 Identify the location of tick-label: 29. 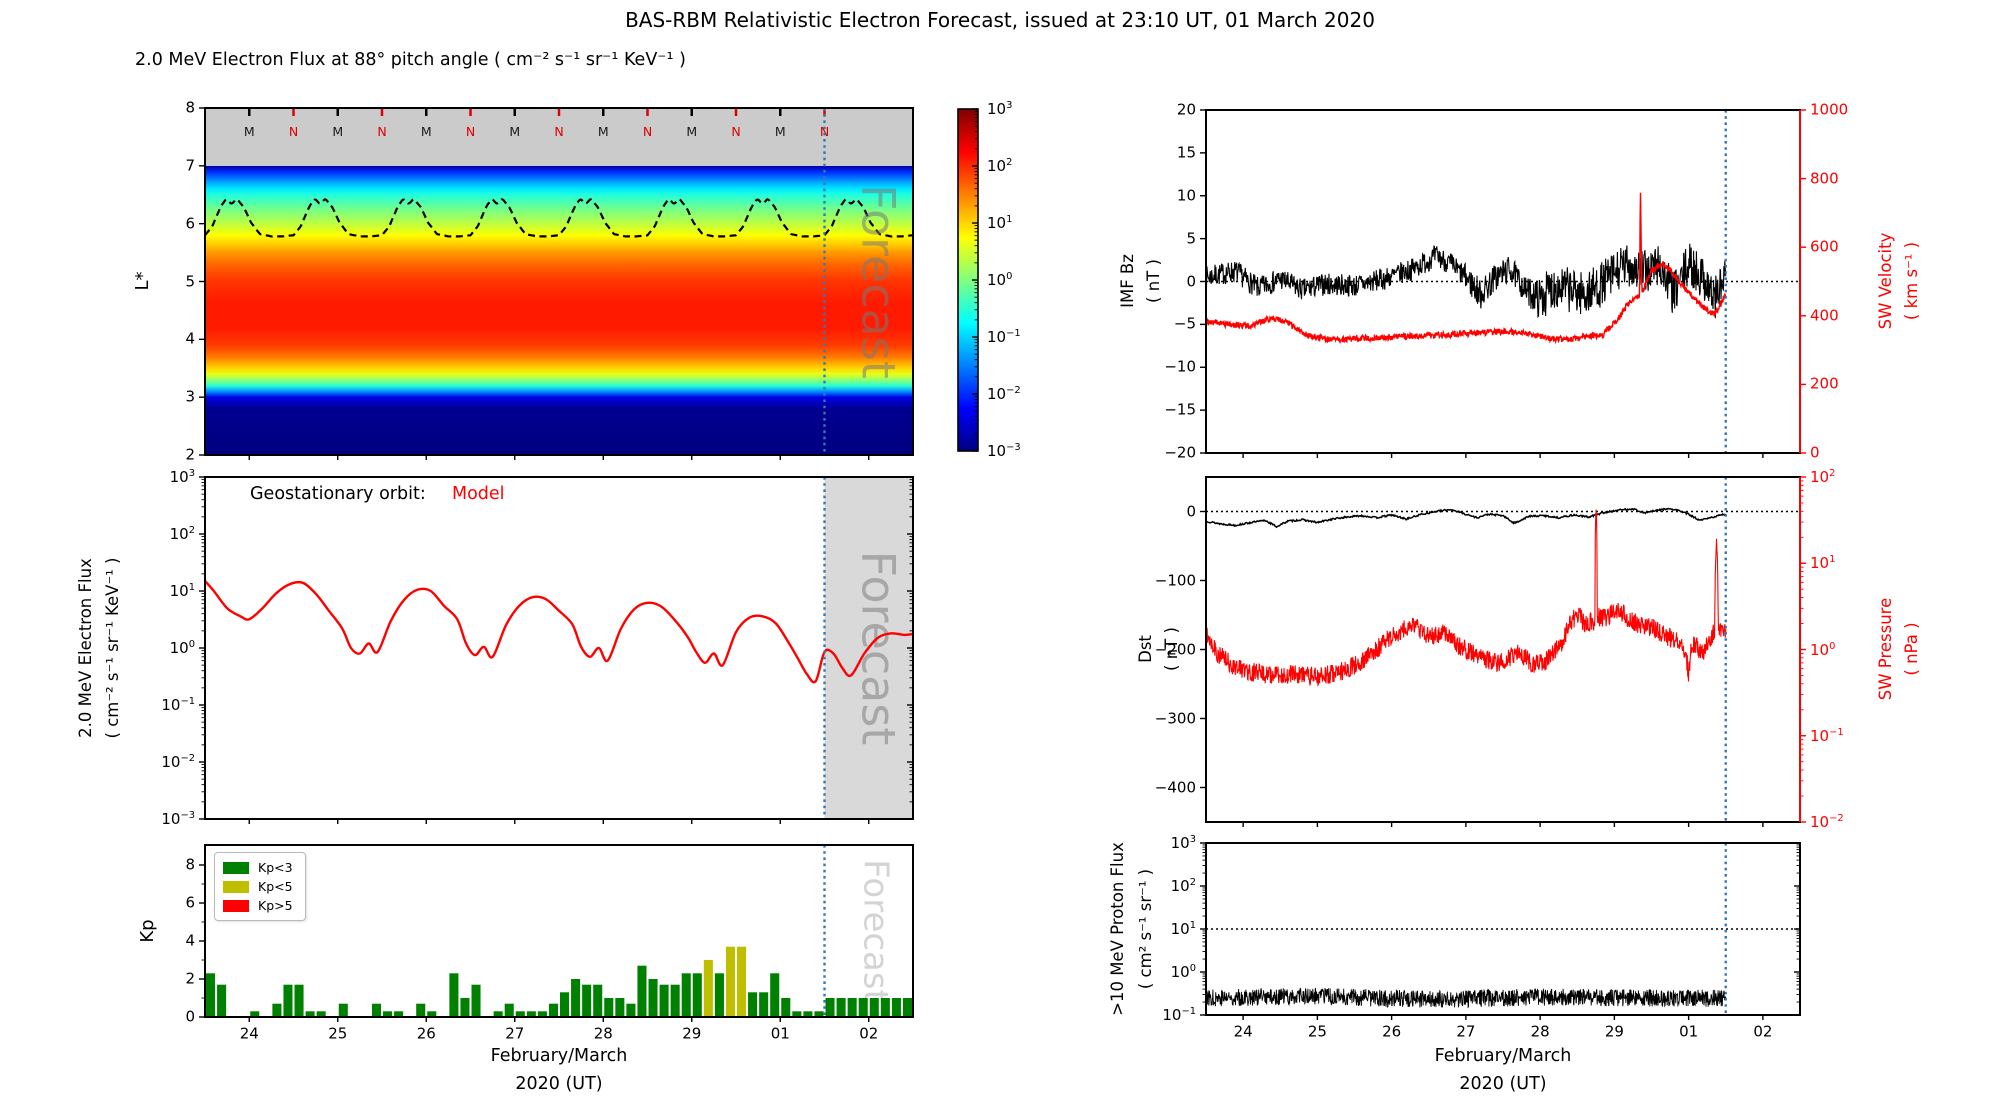
(1614, 1031).